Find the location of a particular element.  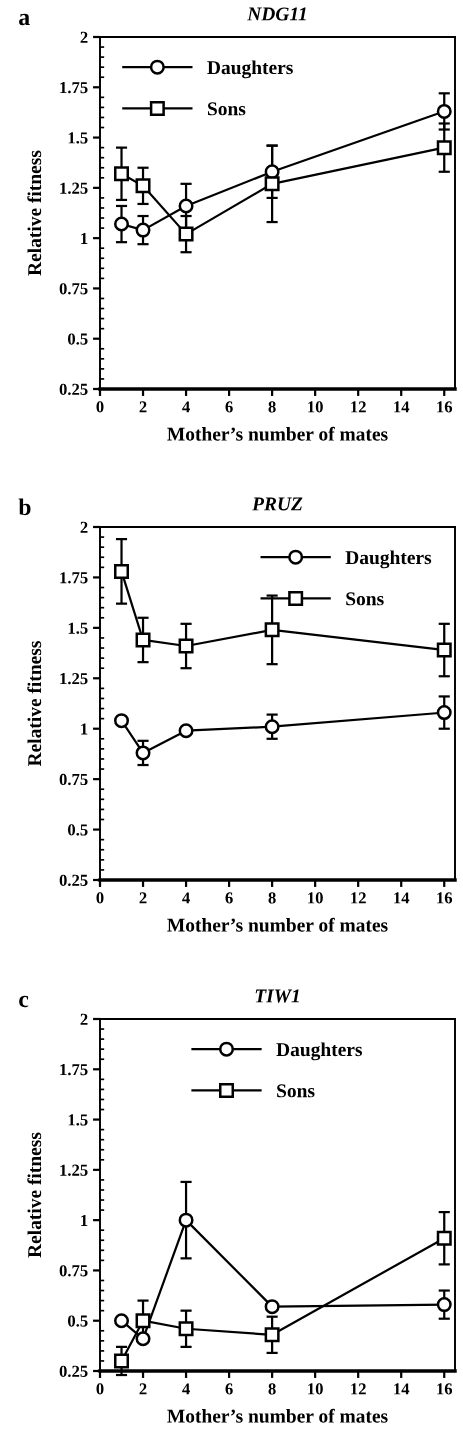

chart-title: PRUZ is located at coordinates (277, 504).